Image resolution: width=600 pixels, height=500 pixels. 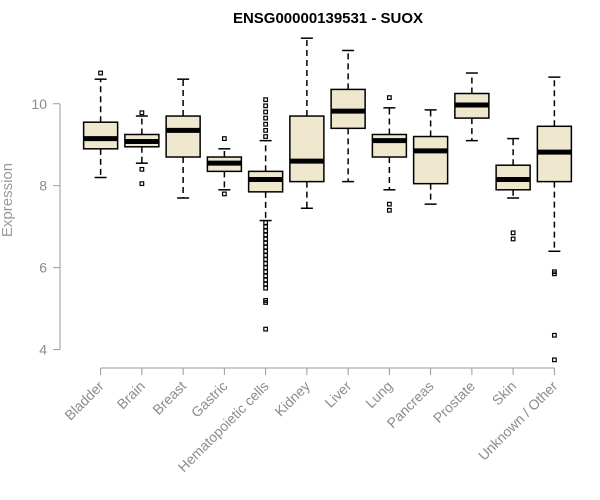 What do you see at coordinates (43, 268) in the screenshot?
I see `y-tick-label: 6` at bounding box center [43, 268].